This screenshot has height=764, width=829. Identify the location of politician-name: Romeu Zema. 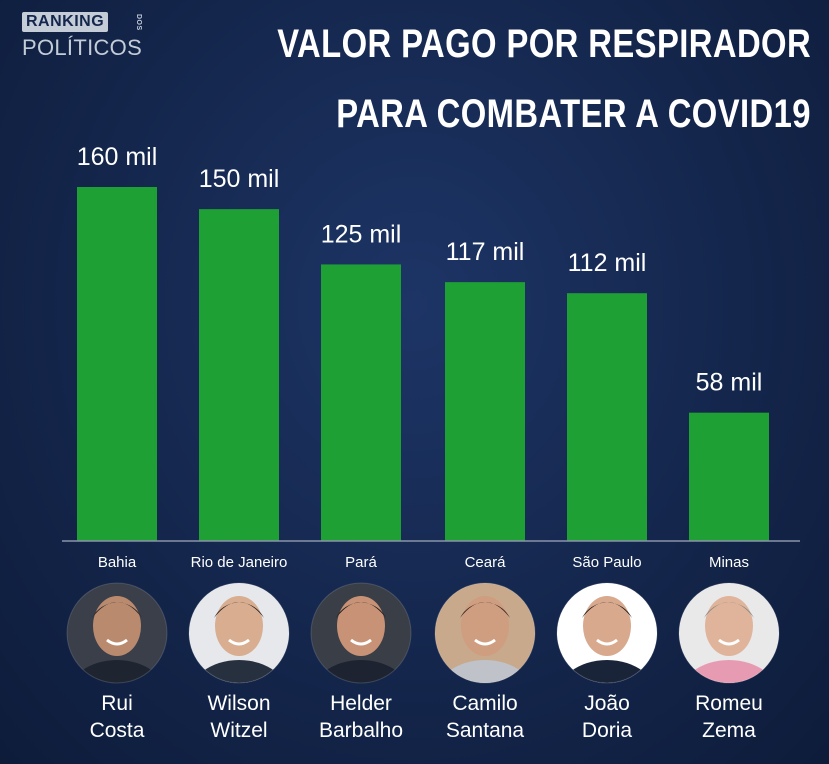
(729, 717).